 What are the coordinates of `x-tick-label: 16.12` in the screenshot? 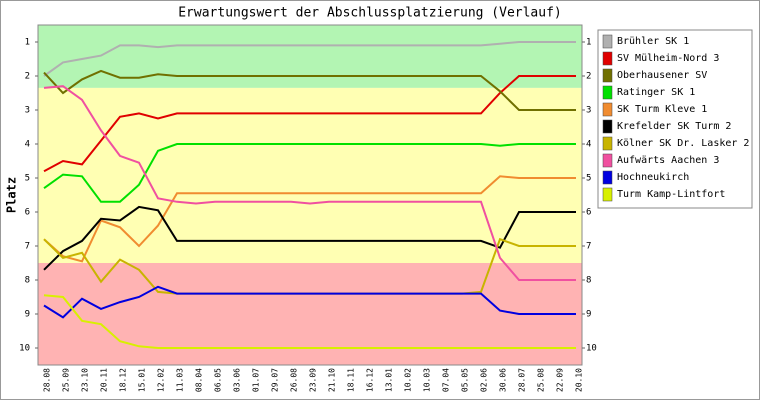 It's located at (370, 380).